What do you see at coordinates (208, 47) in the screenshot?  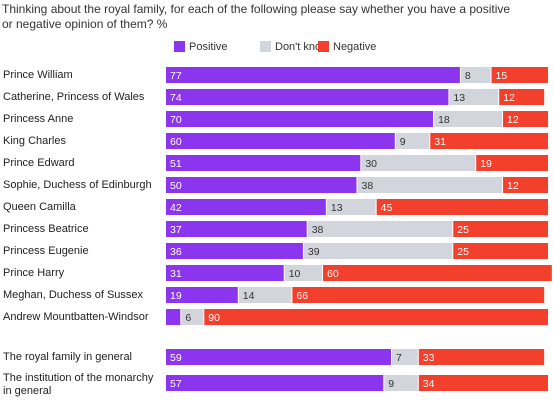 I see `legend-label: Positive` at bounding box center [208, 47].